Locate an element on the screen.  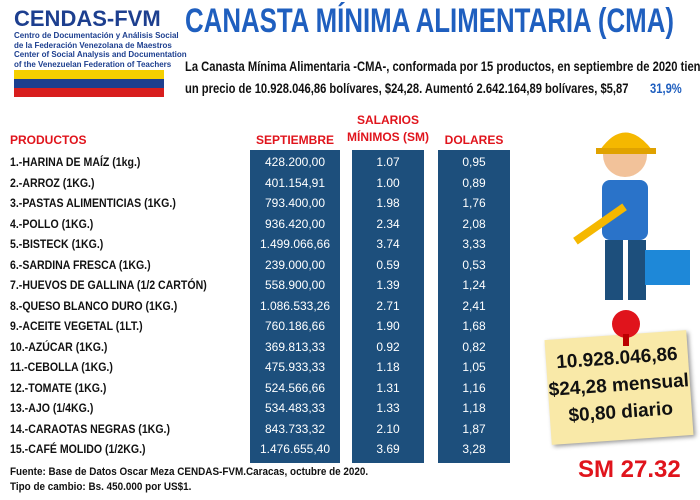
product-name: 12.-TOMATE (1KG.) is located at coordinates (58, 387).